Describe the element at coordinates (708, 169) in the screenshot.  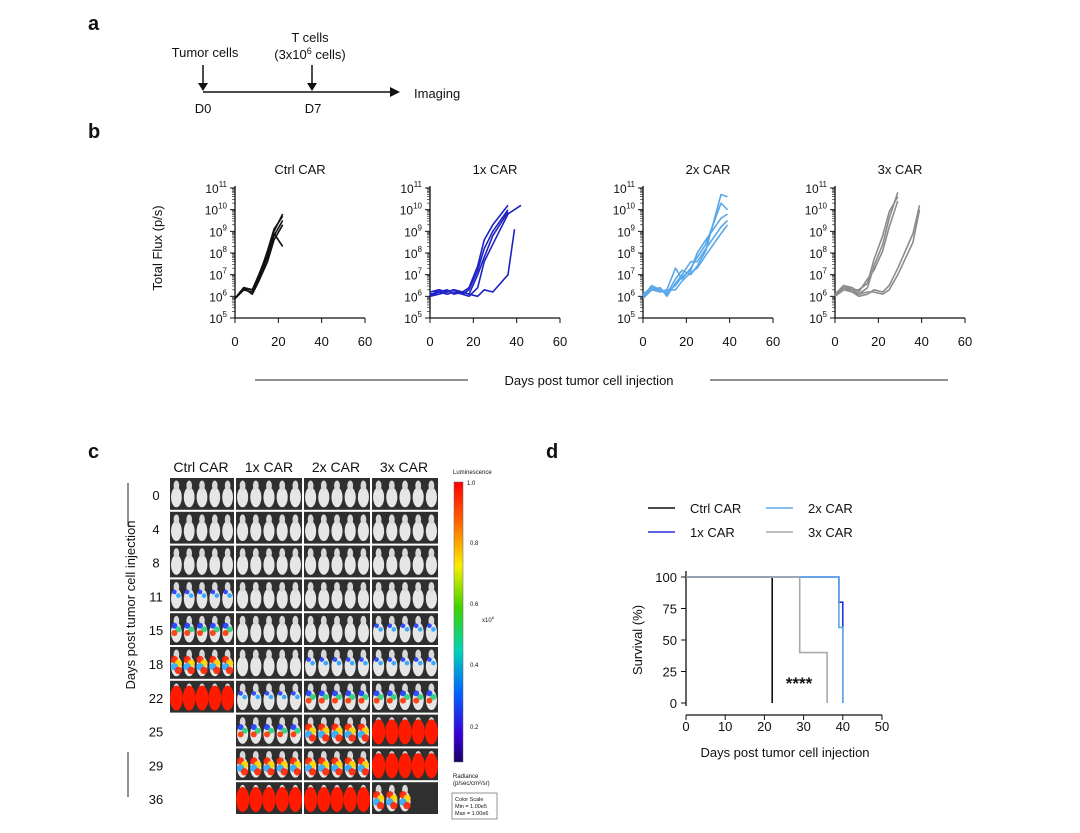
I see `chart-title: 2x CAR` at that location.